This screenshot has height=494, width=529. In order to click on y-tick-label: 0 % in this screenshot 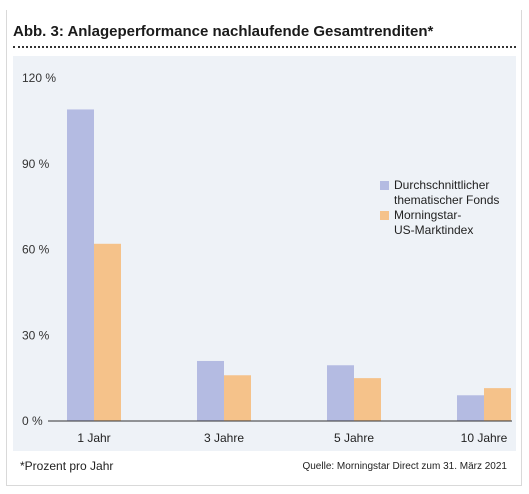, I will do `click(32, 421)`.